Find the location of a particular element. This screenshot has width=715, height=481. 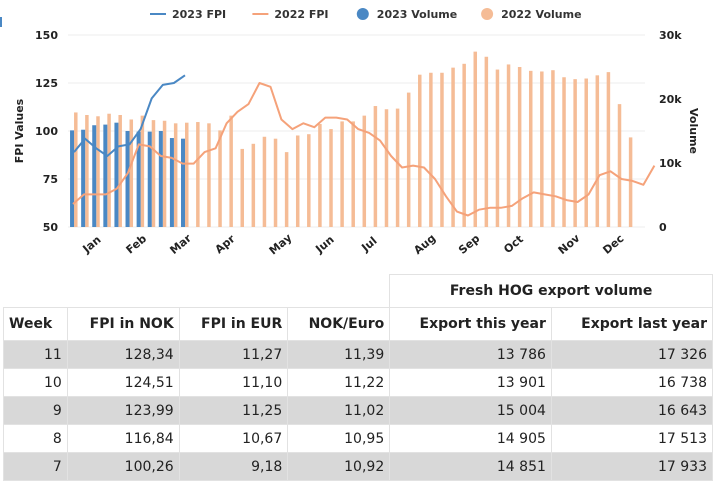

legend-item-label: 2022 Volume is located at coordinates (541, 14).